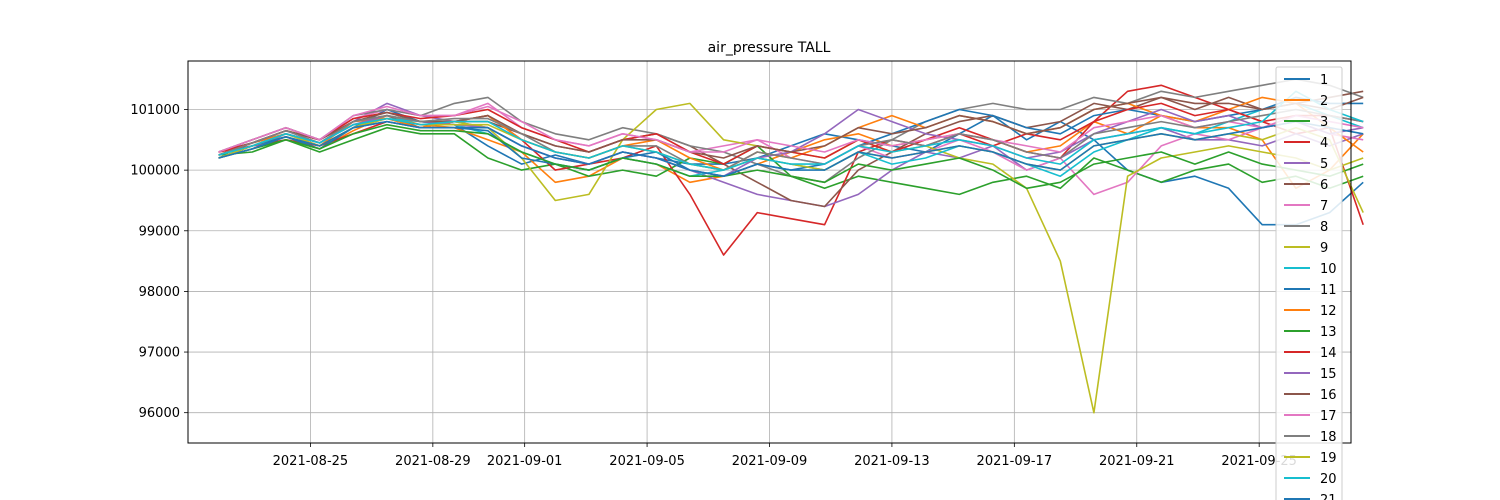  What do you see at coordinates (1324, 143) in the screenshot?
I see `legend-label: 4` at bounding box center [1324, 143].